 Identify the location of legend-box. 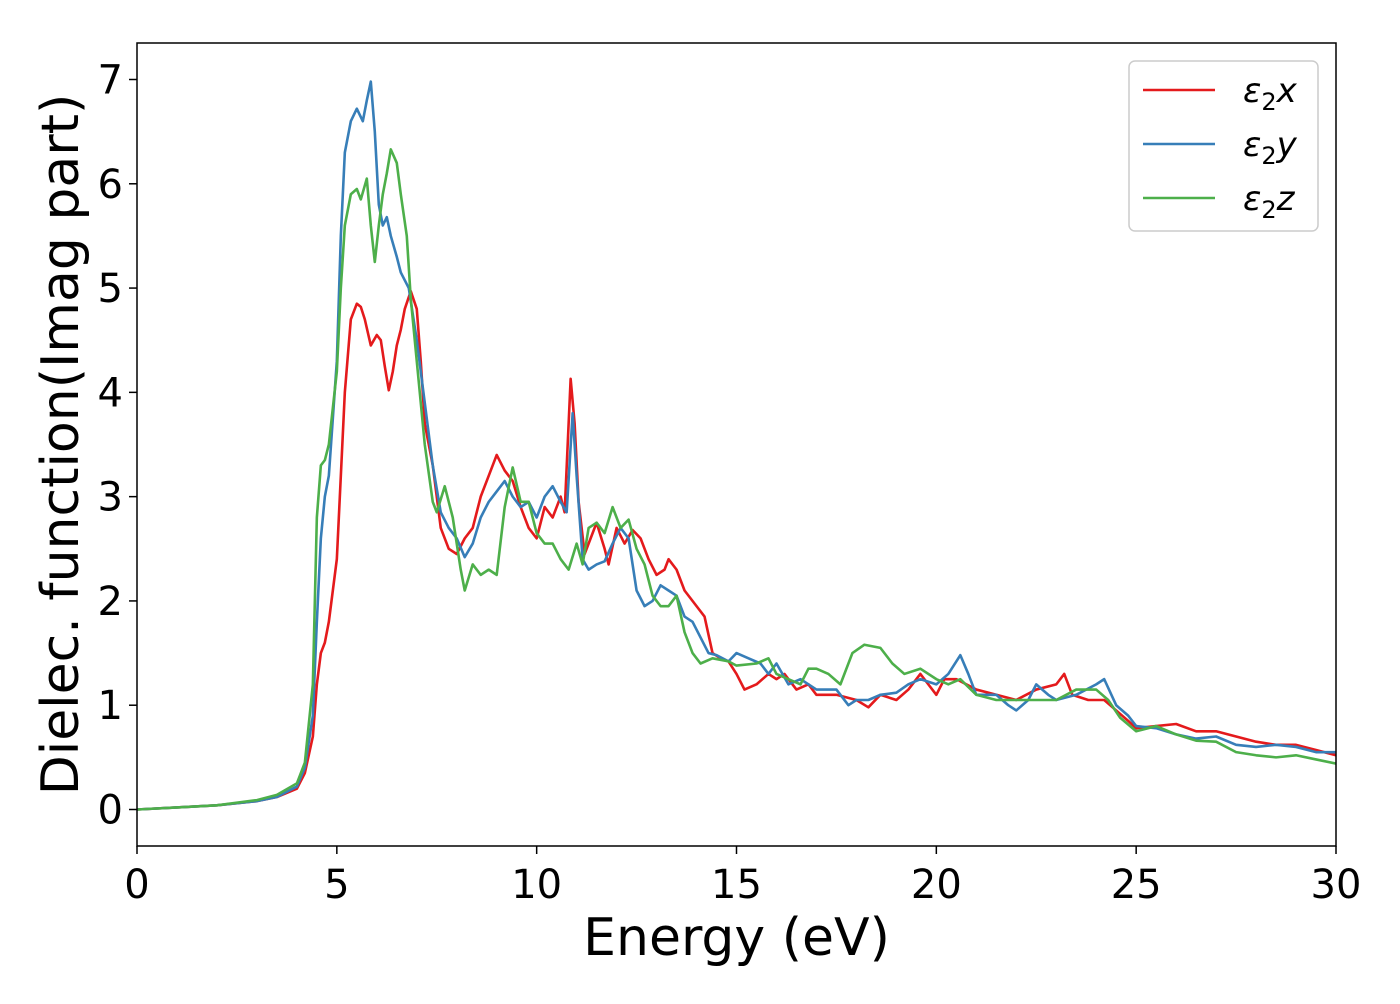
(1223, 146).